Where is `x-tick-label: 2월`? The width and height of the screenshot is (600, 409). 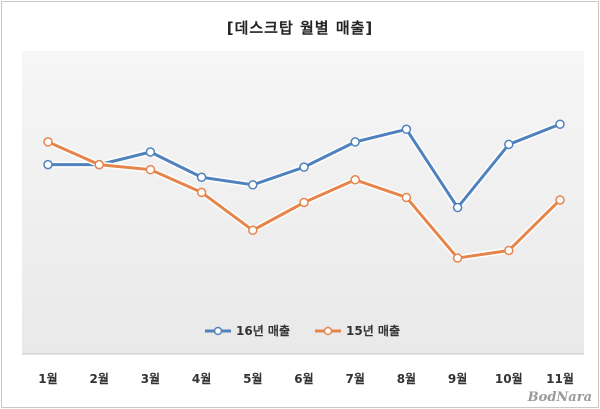
x-tick-label: 2월 is located at coordinates (99, 378).